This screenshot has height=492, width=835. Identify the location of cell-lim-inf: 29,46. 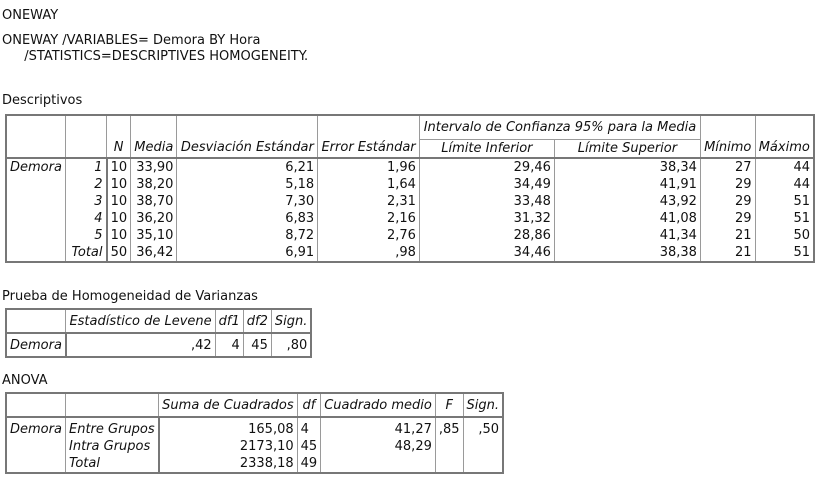
(532, 167).